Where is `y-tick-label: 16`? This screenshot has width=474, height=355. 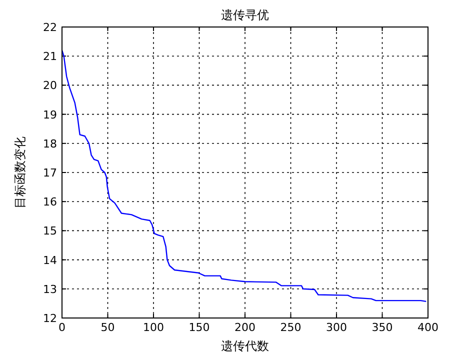 y-tick-label: 16 is located at coordinates (50, 202).